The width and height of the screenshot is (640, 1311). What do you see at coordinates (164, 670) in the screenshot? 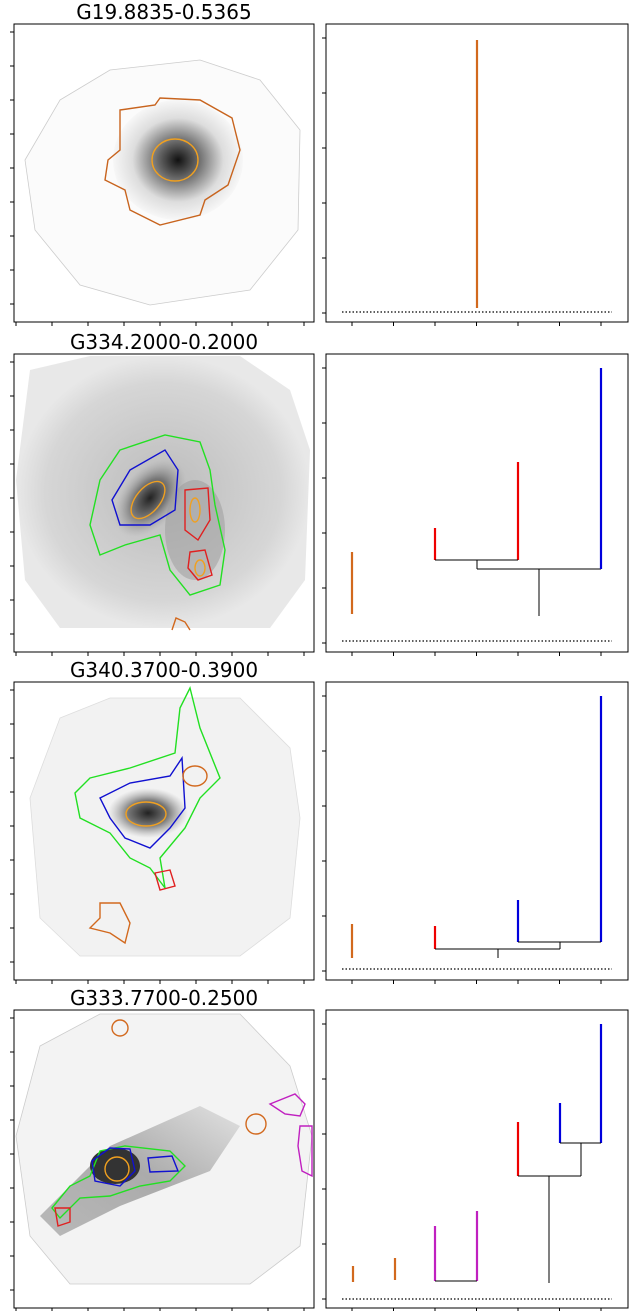
I see `panel-title: G340.3700-0.3900` at bounding box center [164, 670].